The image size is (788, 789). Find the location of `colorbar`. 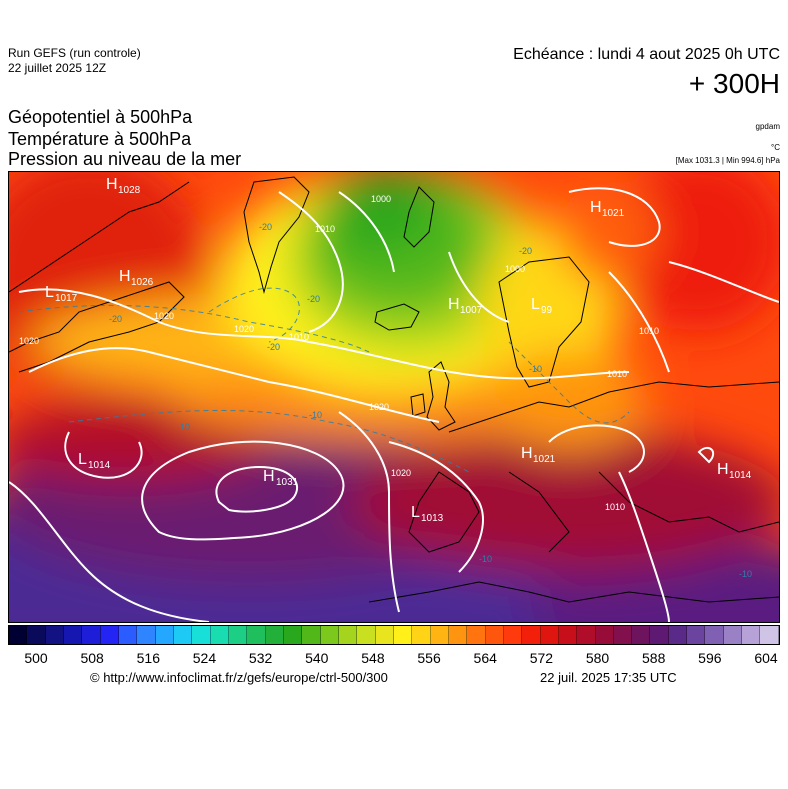

colorbar is located at coordinates (394, 635).